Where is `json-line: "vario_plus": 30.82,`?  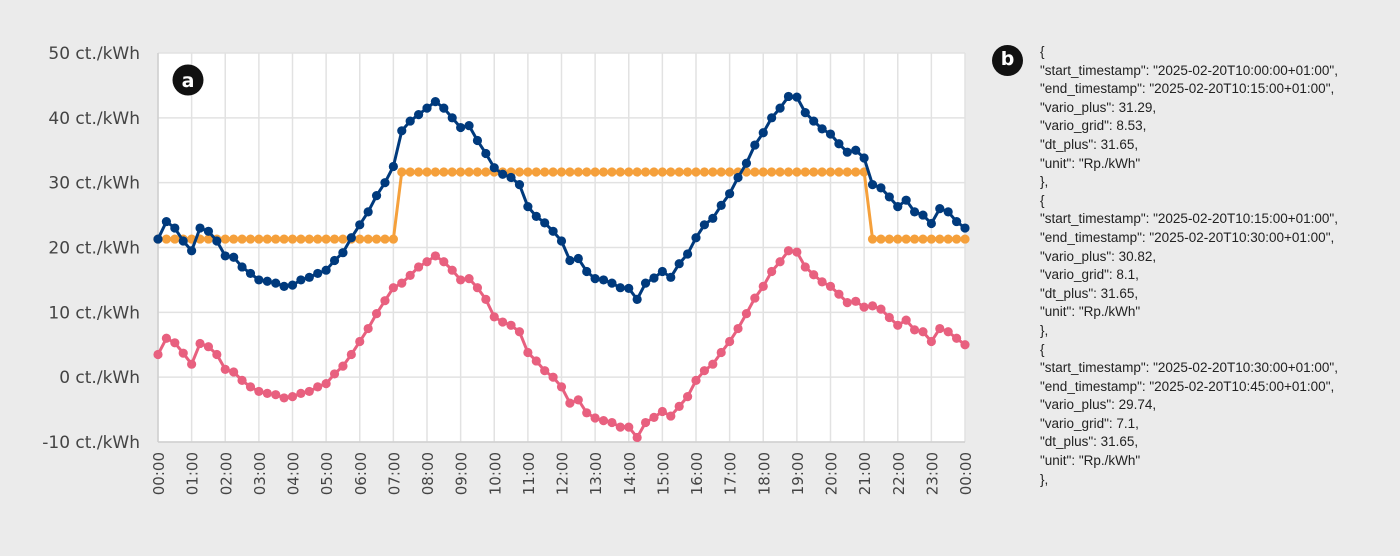
json-line: "vario_plus": 30.82, is located at coordinates (1098, 256).